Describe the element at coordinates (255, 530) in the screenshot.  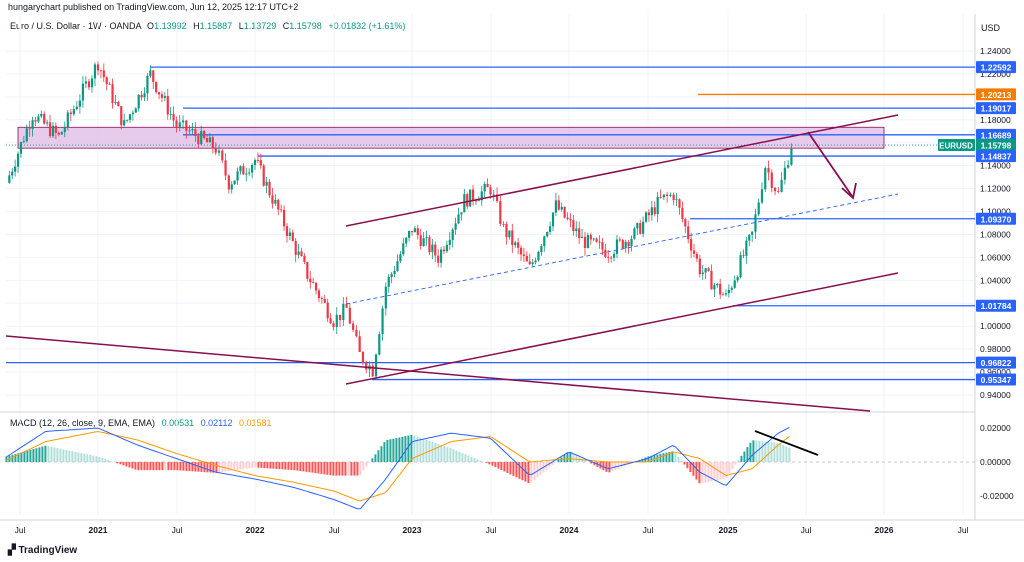
I see `time-tick-label: 2022` at that location.